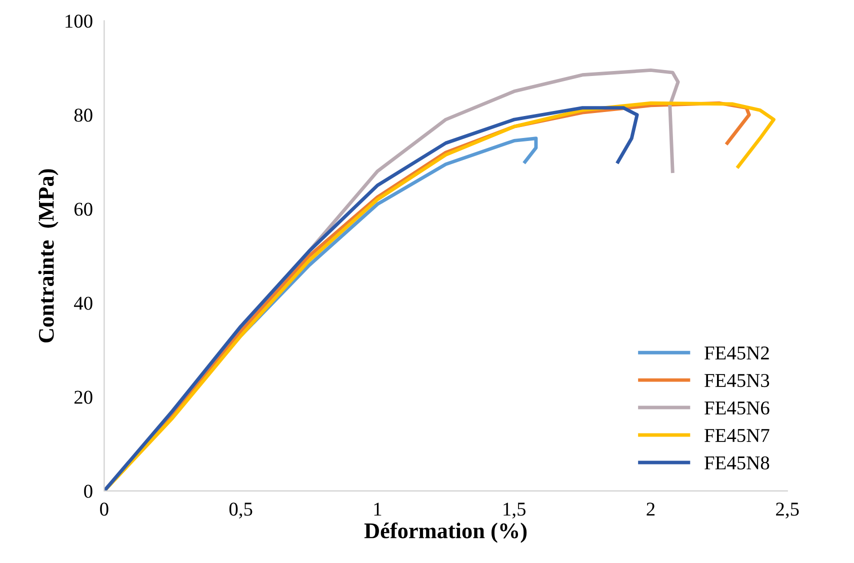 This screenshot has height=563, width=854. I want to click on y-tick-label: 60, so click(83, 209).